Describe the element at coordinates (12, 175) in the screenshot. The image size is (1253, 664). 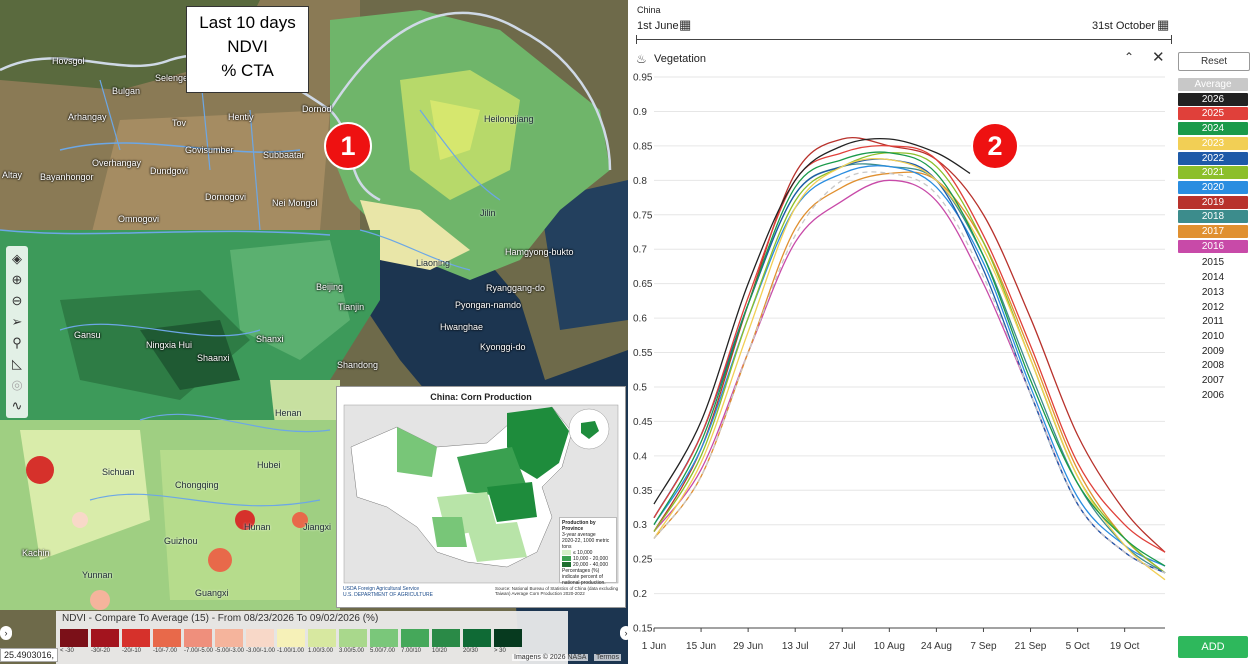
I see `map-label-altay: Altay` at that location.